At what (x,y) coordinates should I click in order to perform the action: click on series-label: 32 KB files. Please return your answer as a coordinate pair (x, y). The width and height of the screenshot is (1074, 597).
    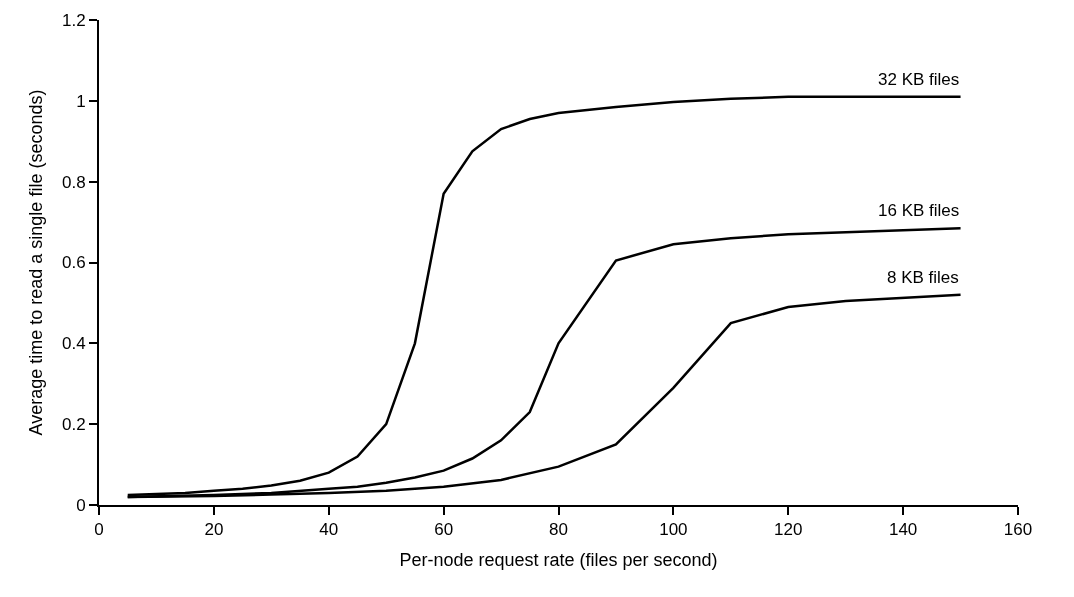
    Looking at the image, I should click on (919, 79).